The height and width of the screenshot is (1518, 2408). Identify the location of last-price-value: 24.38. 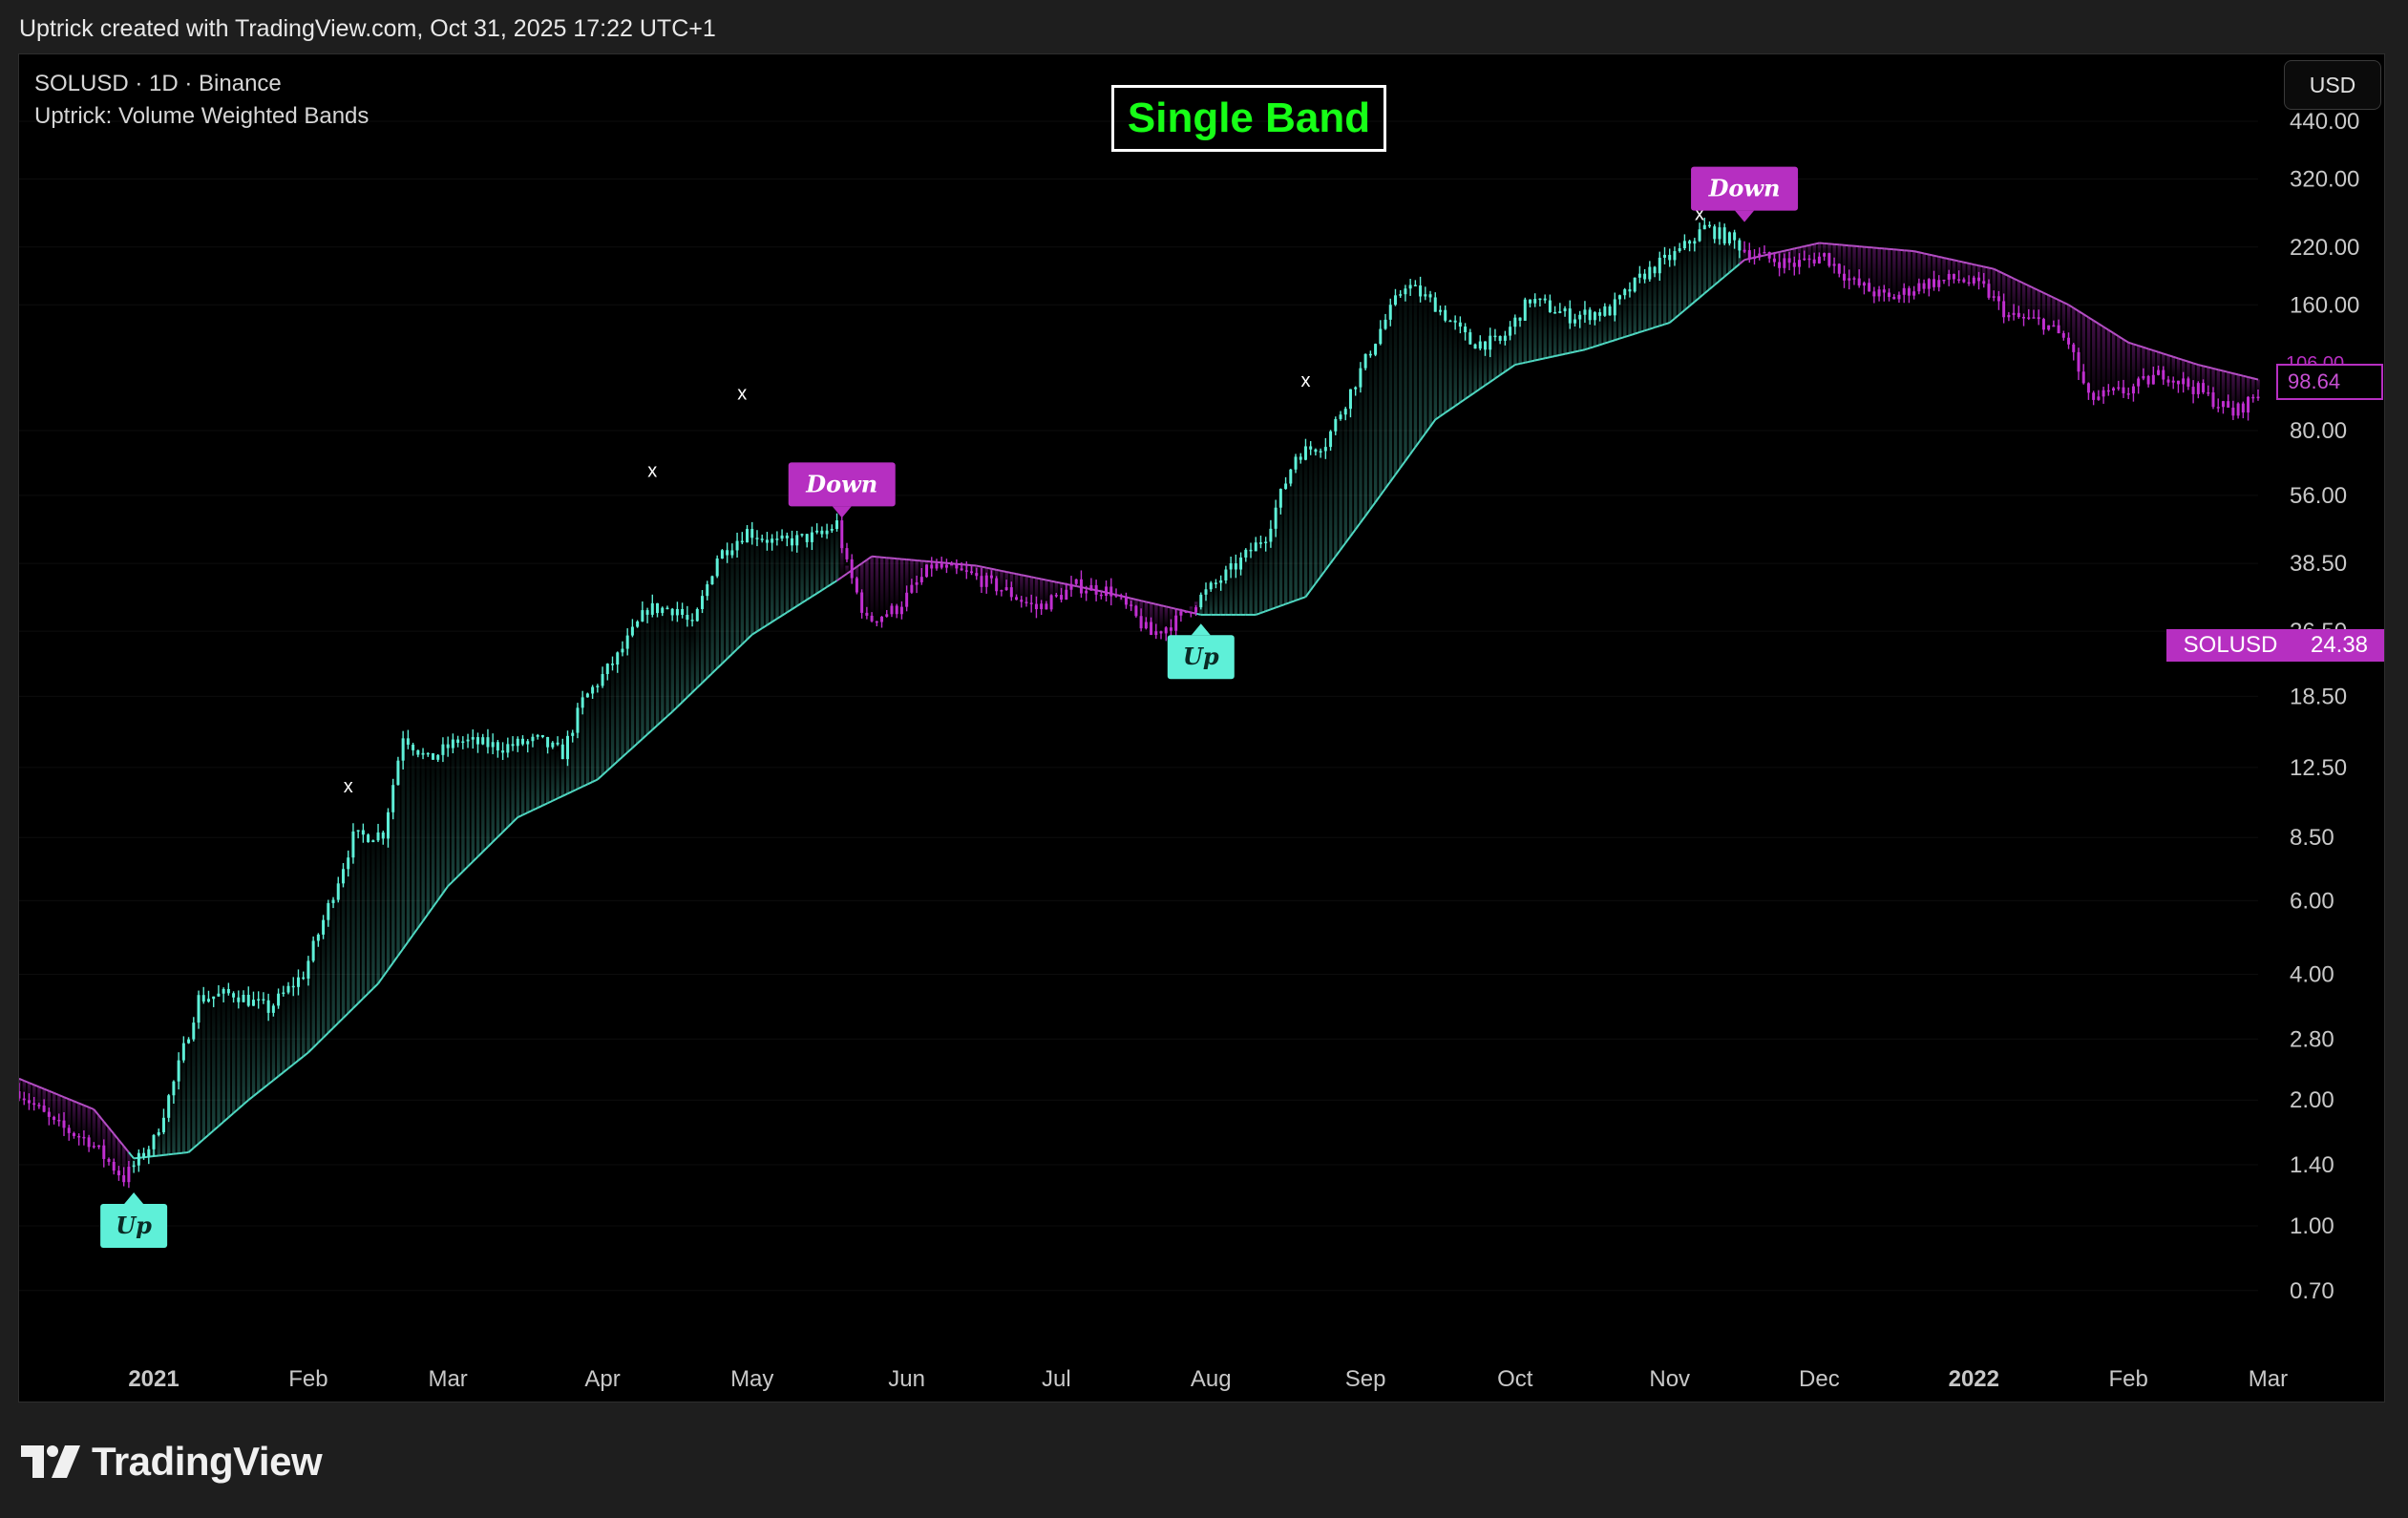
(2339, 645).